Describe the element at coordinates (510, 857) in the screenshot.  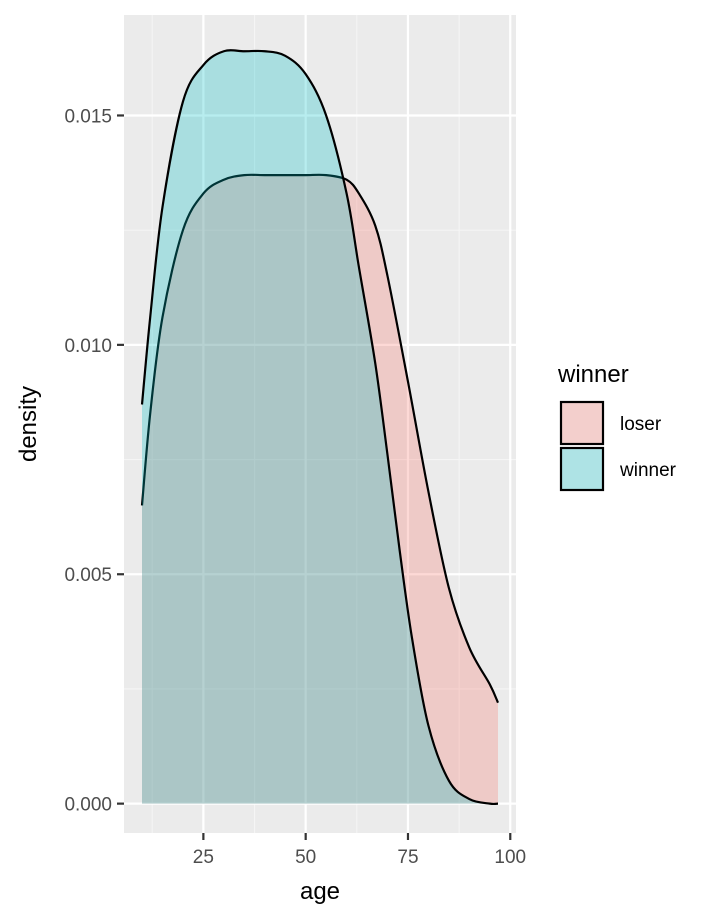
I see `x-tick-label-3: 100` at that location.